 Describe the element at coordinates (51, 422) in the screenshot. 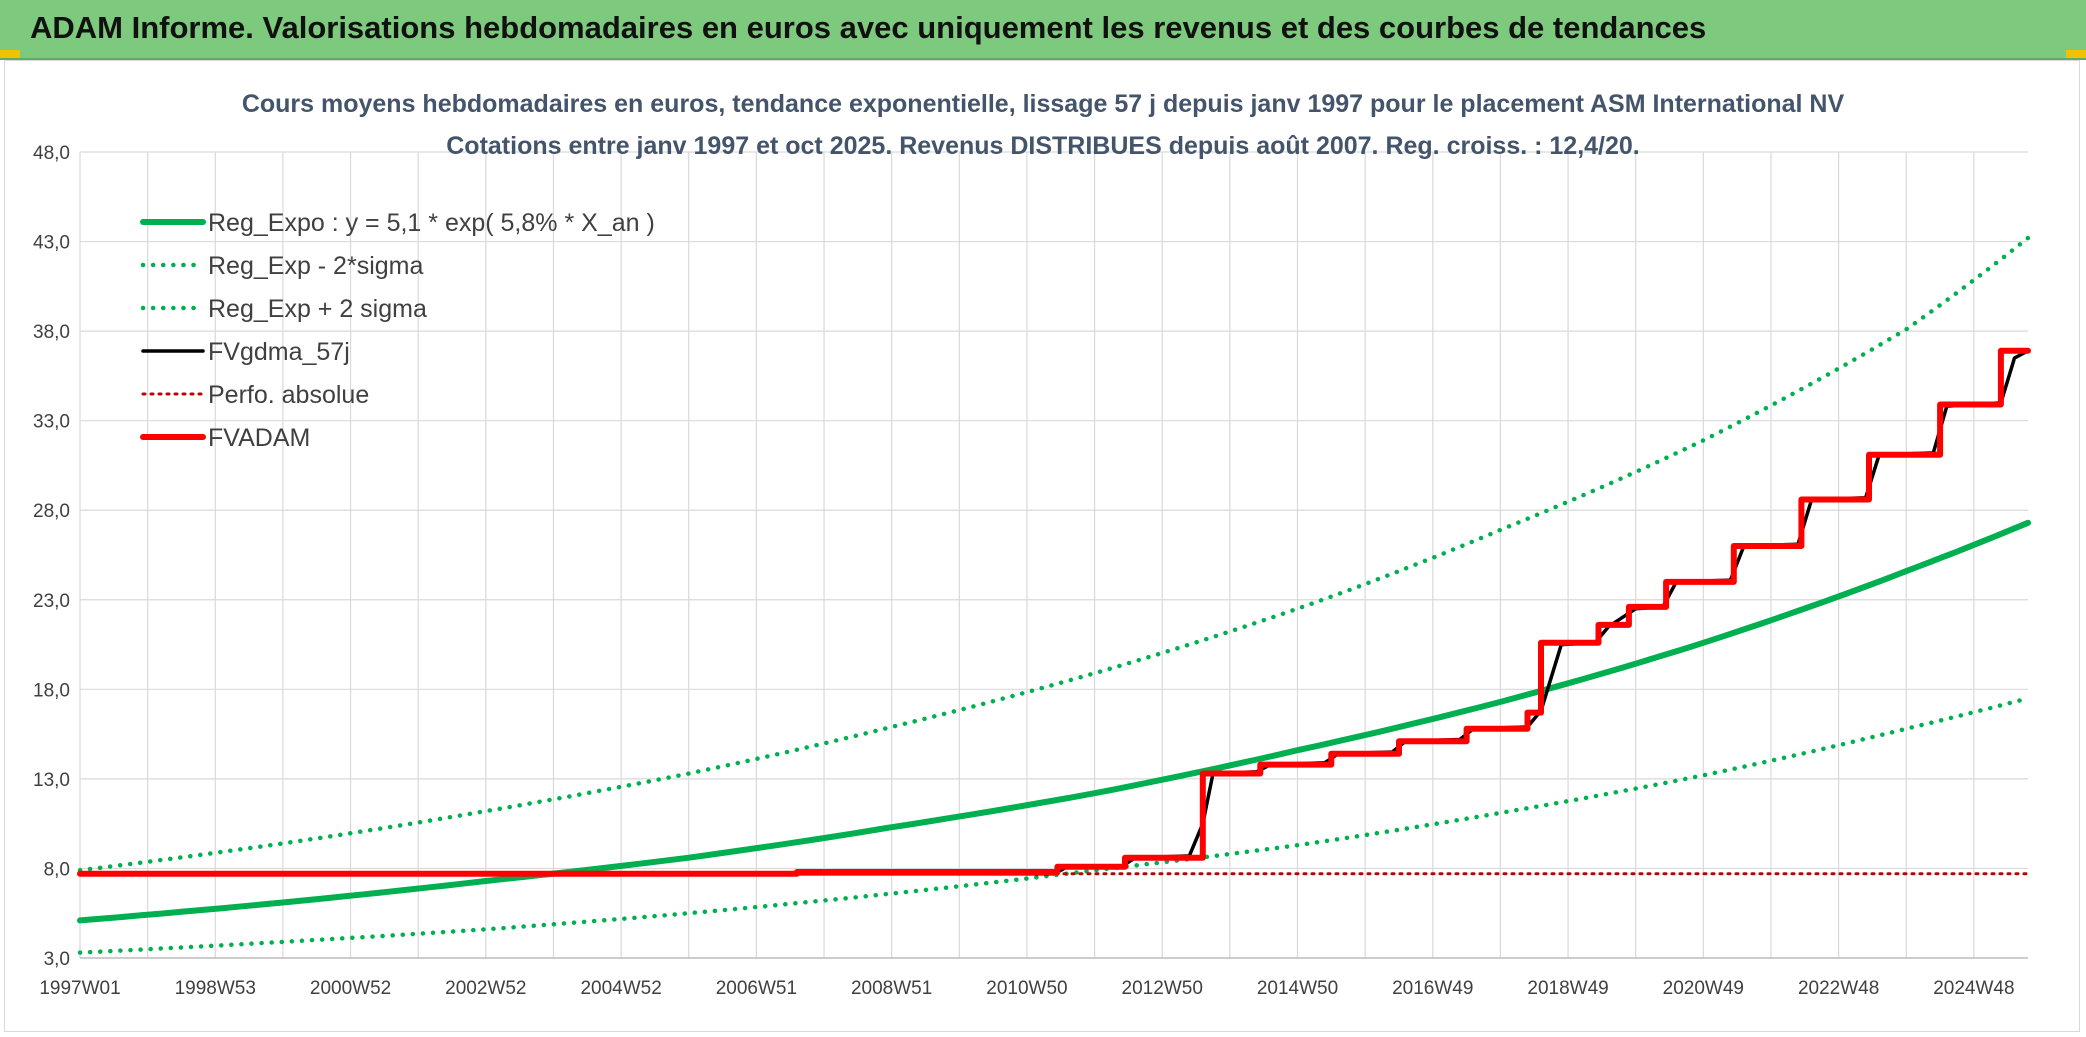

I see `y-tick-label: 33,0` at that location.